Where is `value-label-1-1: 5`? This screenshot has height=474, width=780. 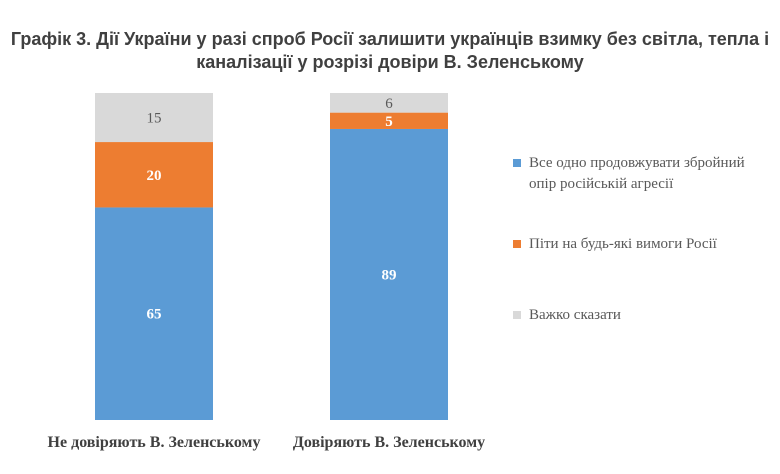 value-label-1-1: 5 is located at coordinates (389, 122).